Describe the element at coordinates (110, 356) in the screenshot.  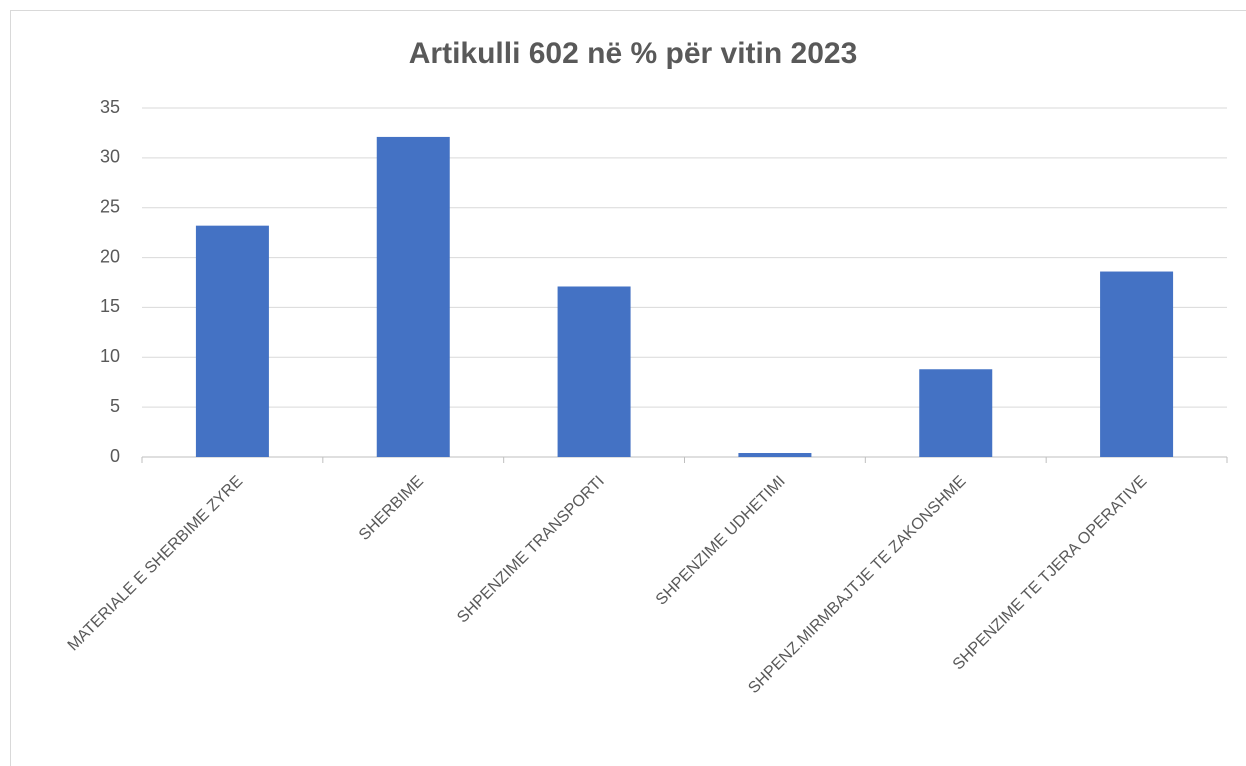
I see `y-tick-label: 10` at that location.